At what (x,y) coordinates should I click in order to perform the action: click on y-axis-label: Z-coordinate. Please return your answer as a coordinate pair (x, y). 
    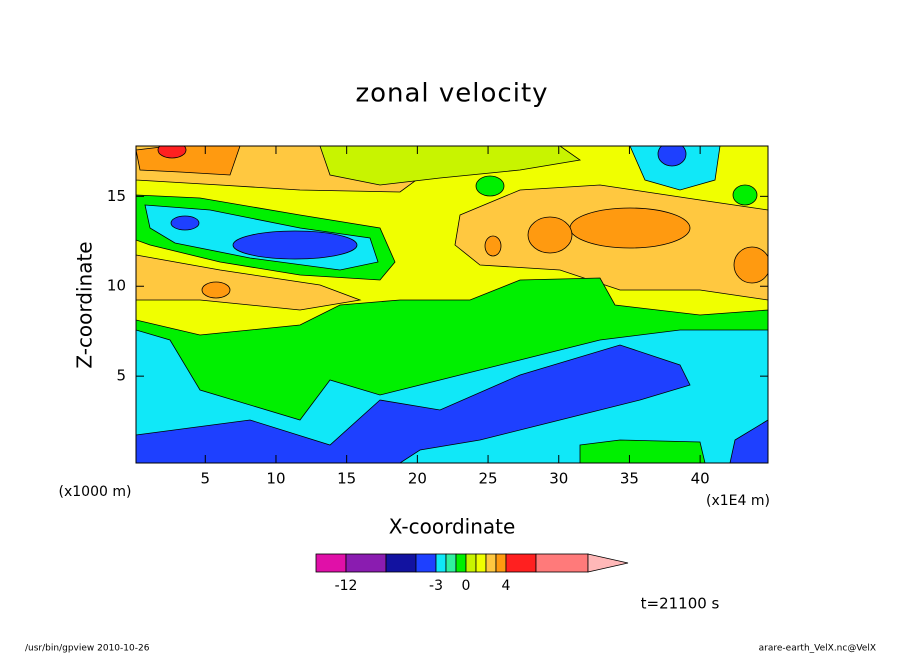
    Looking at the image, I should click on (85, 304).